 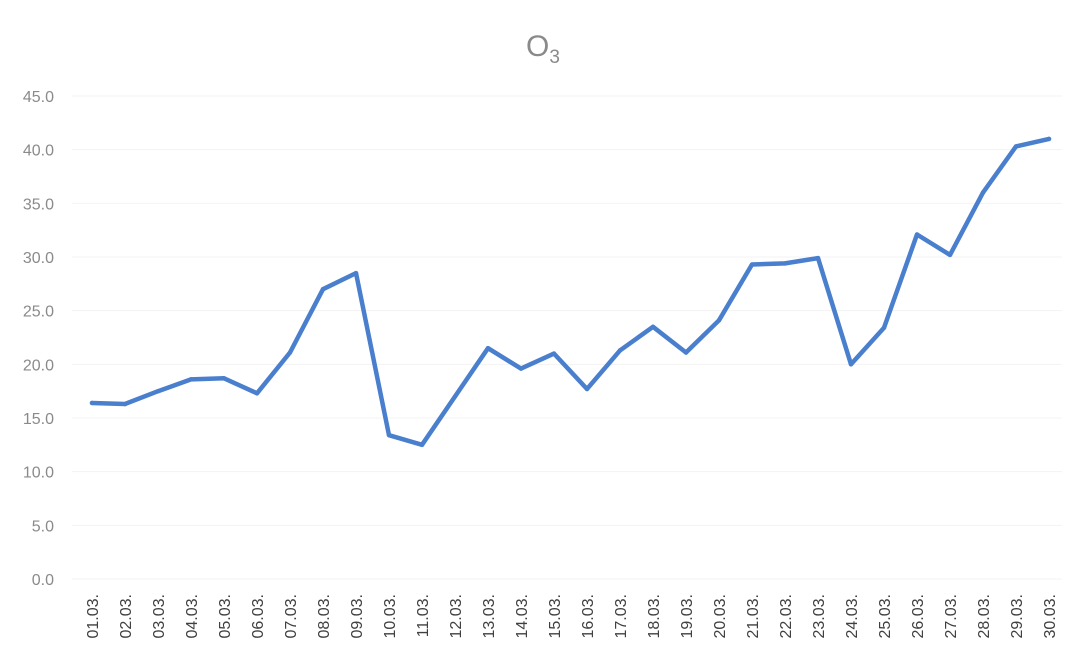 What do you see at coordinates (554, 57) in the screenshot?
I see `chart-title-subscript: 3` at bounding box center [554, 57].